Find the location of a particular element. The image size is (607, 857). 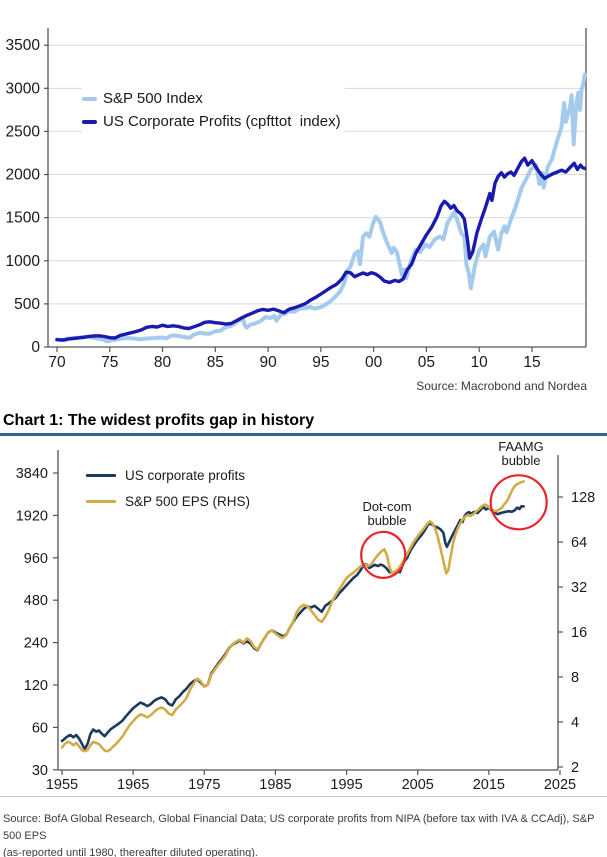

legend-item-us-profits: US corporate profits is located at coordinates (168, 475).